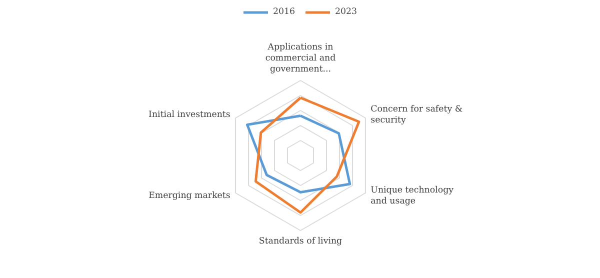 Image resolution: width=600 pixels, height=278 pixels. What do you see at coordinates (346, 12) in the screenshot?
I see `legend-label: 2023` at bounding box center [346, 12].